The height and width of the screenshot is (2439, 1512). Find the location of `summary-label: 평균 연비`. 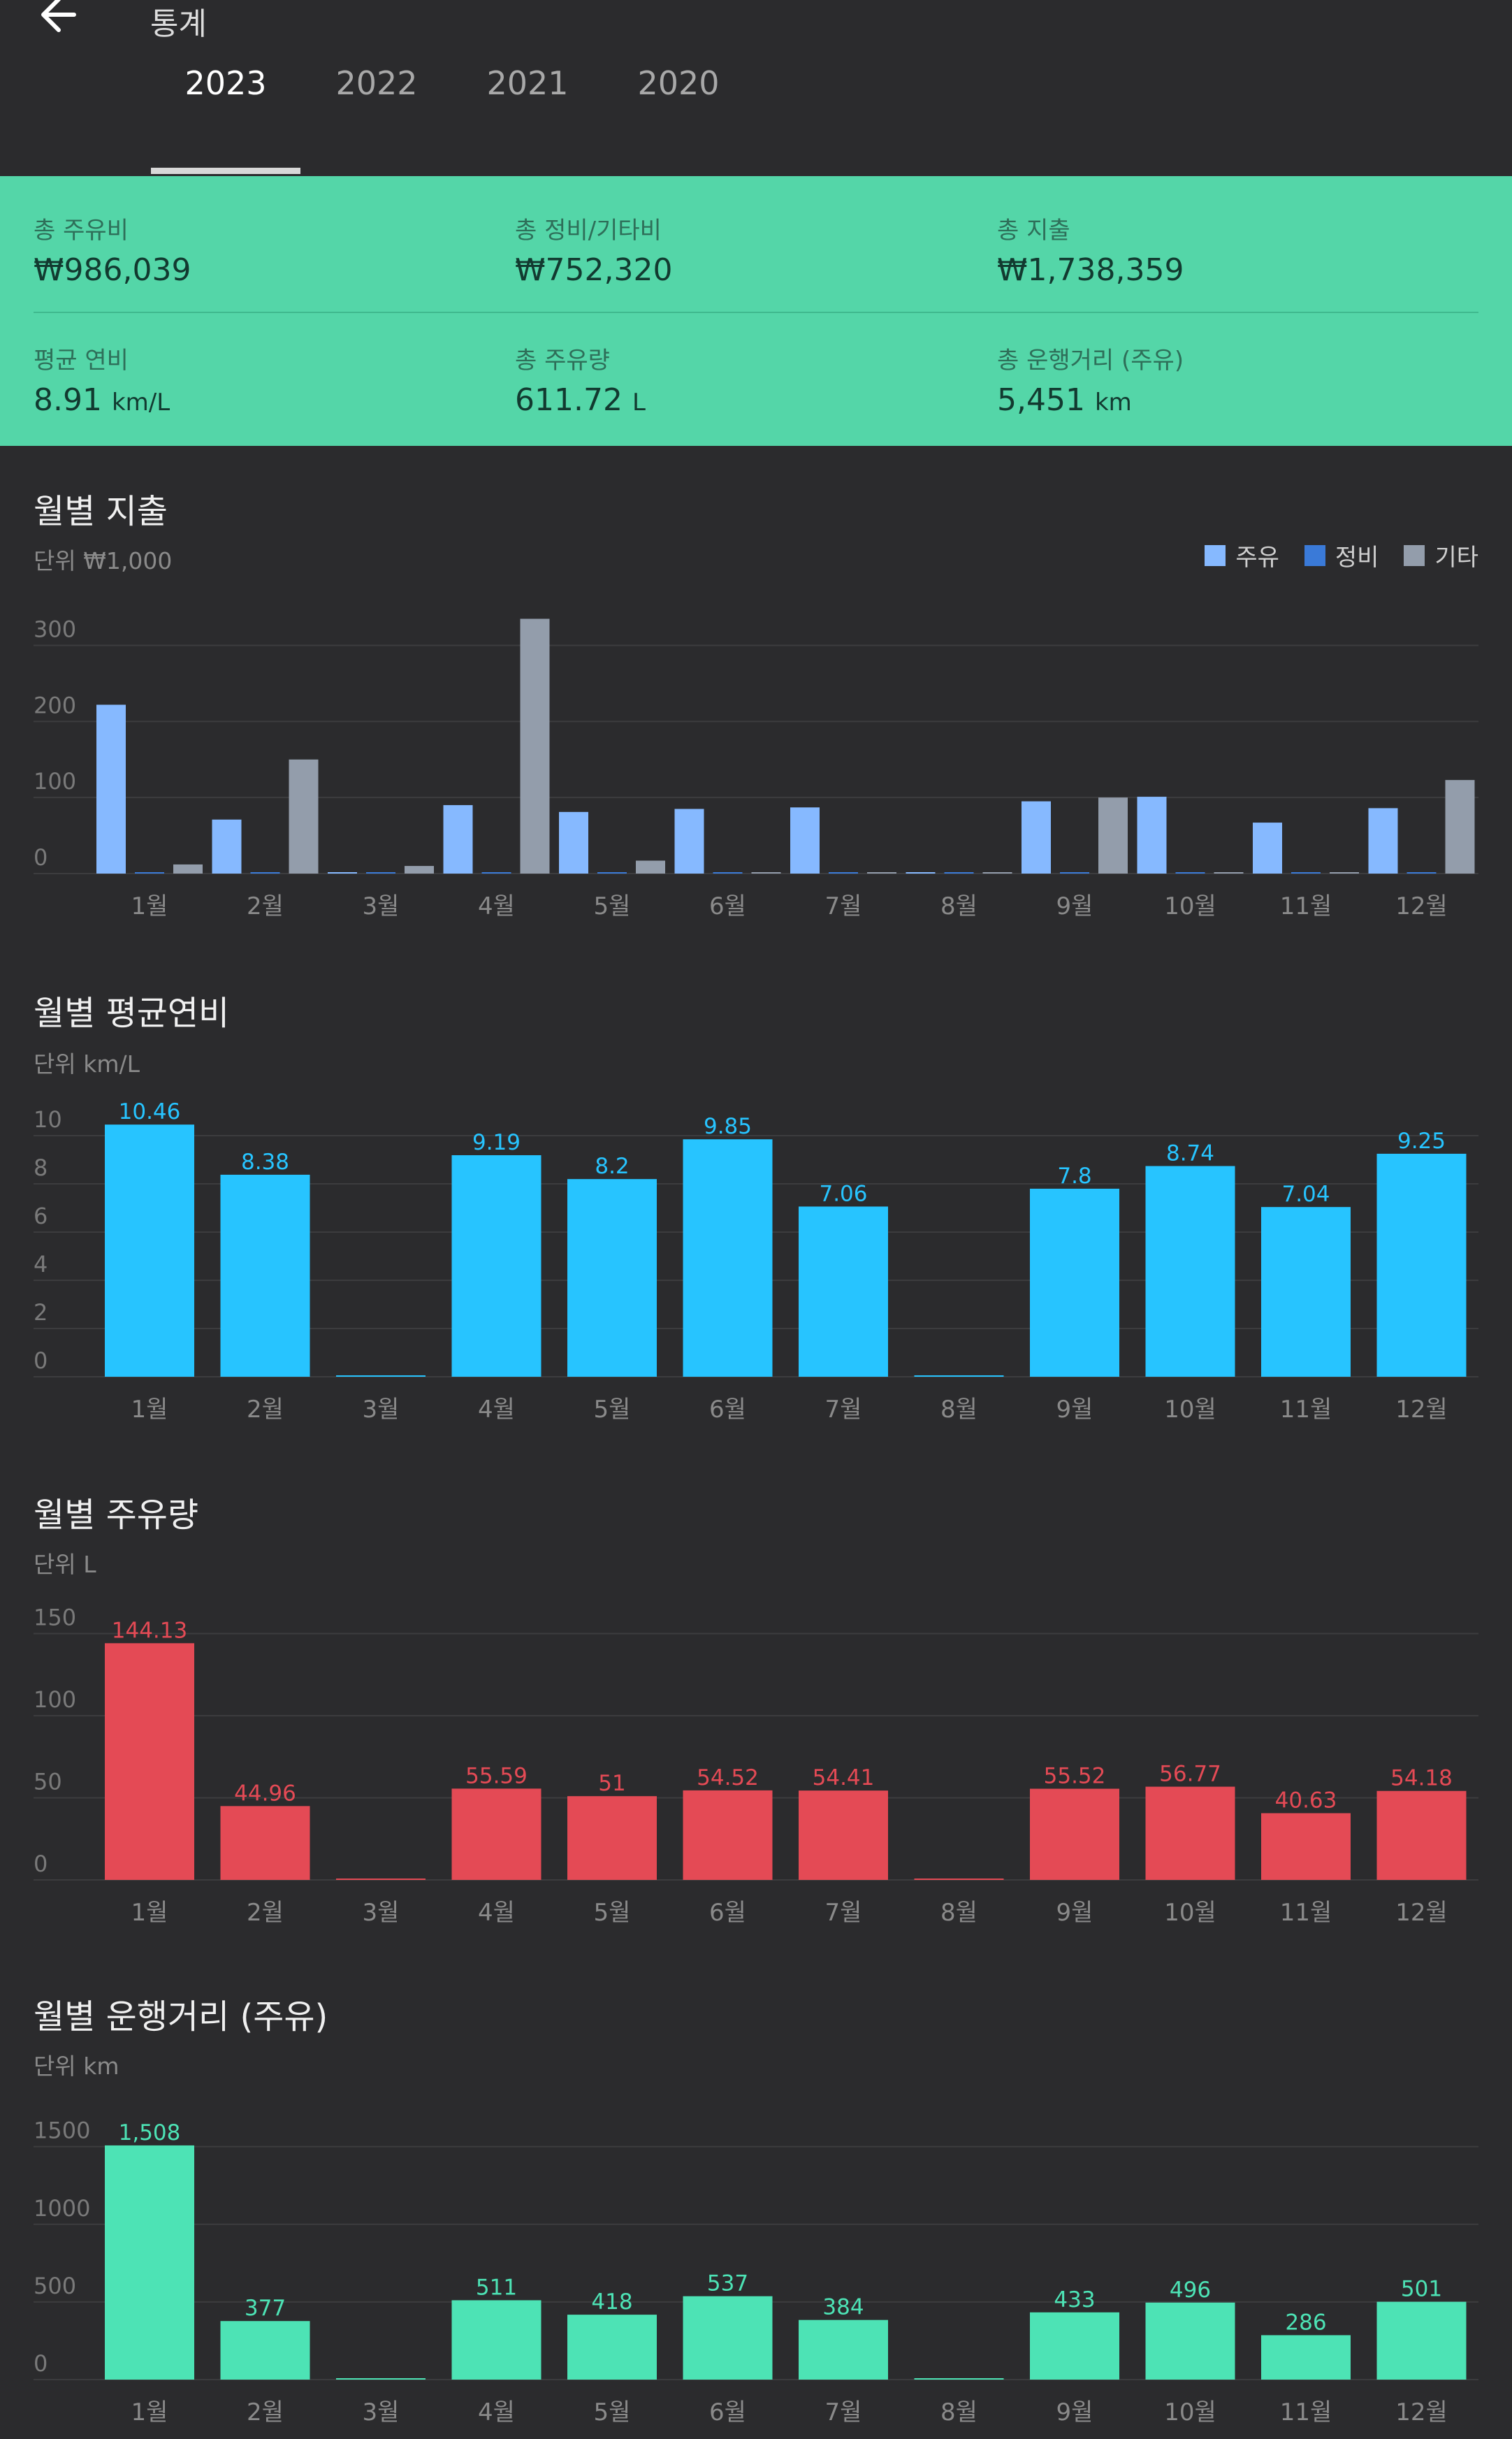

summary-label: 평균 연비 is located at coordinates (81, 361).